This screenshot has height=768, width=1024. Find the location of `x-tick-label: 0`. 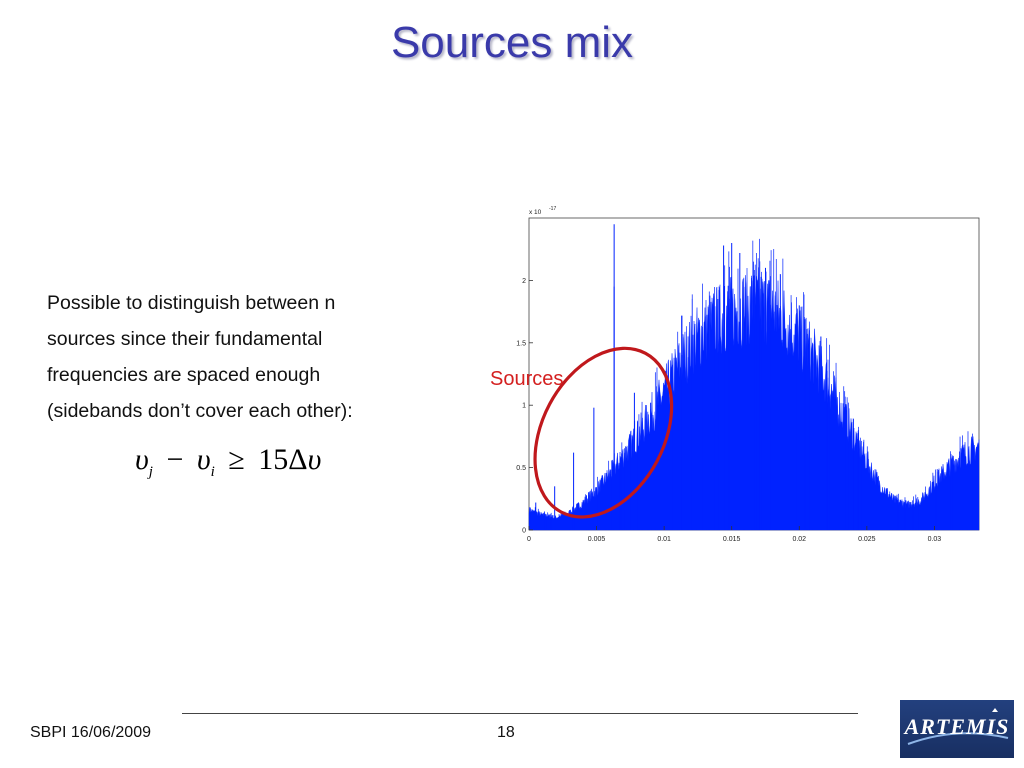

x-tick-label: 0 is located at coordinates (529, 539).